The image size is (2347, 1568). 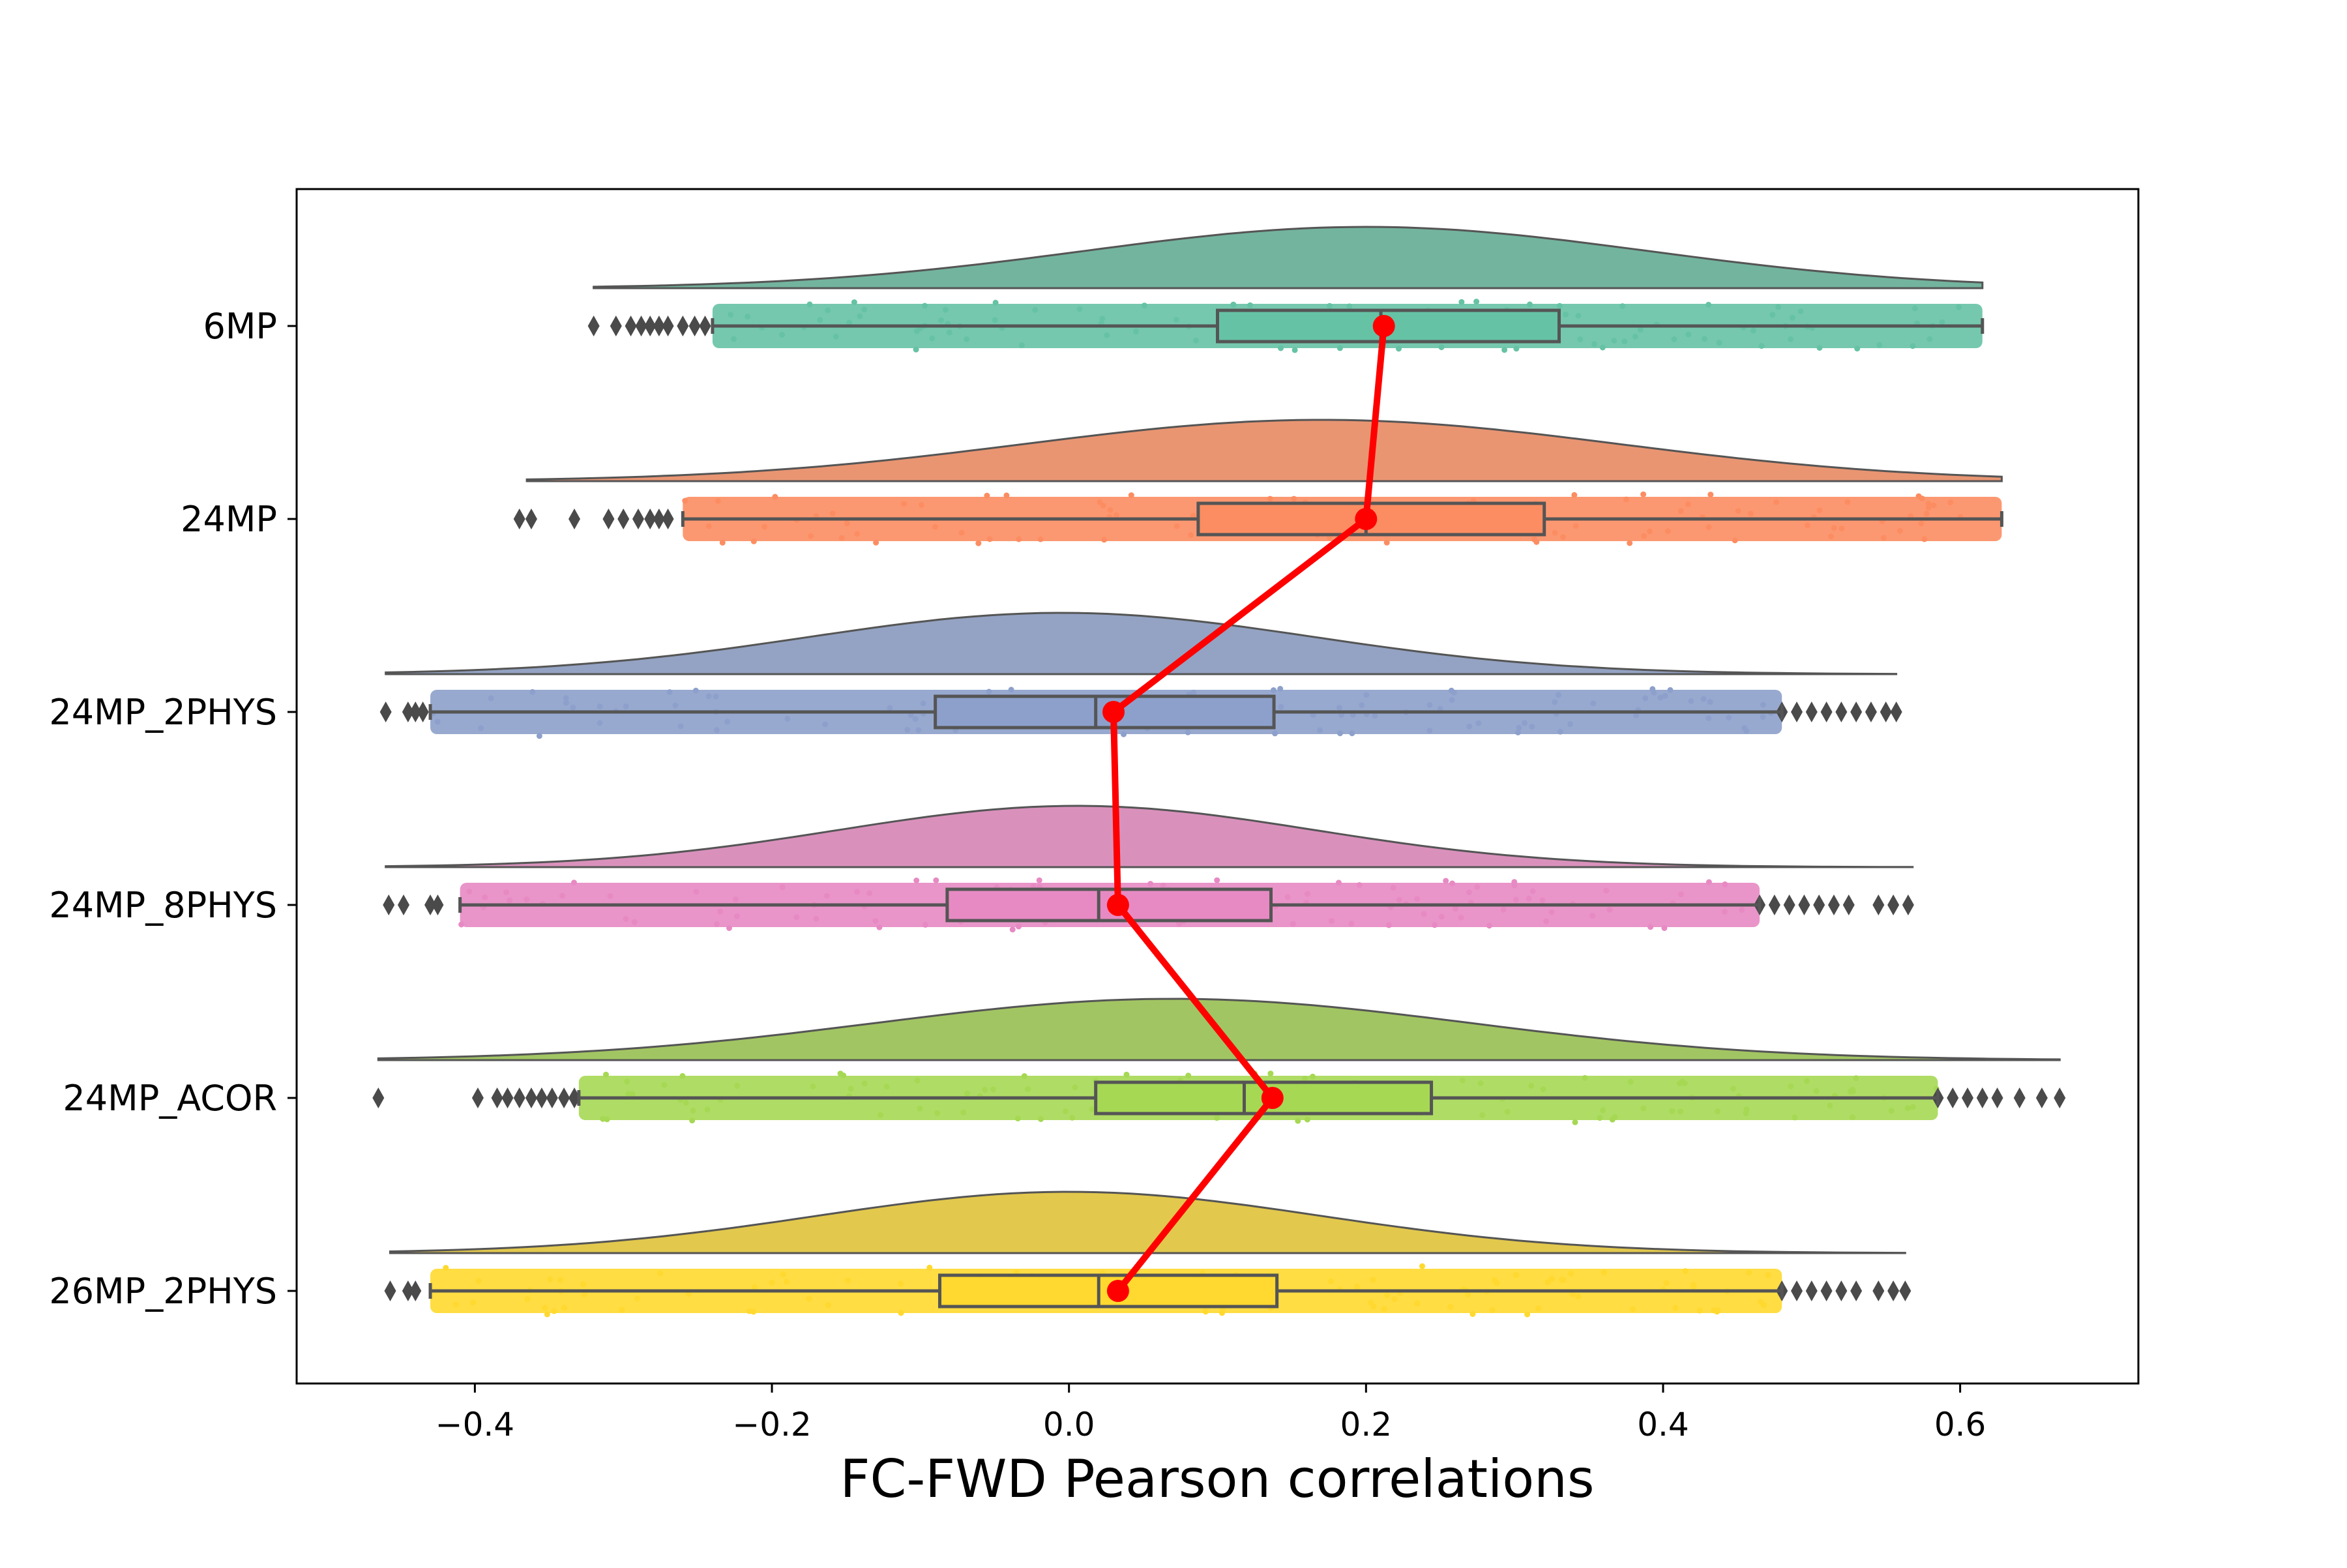 I want to click on box-24mp-2phys, so click(x=1105, y=712).